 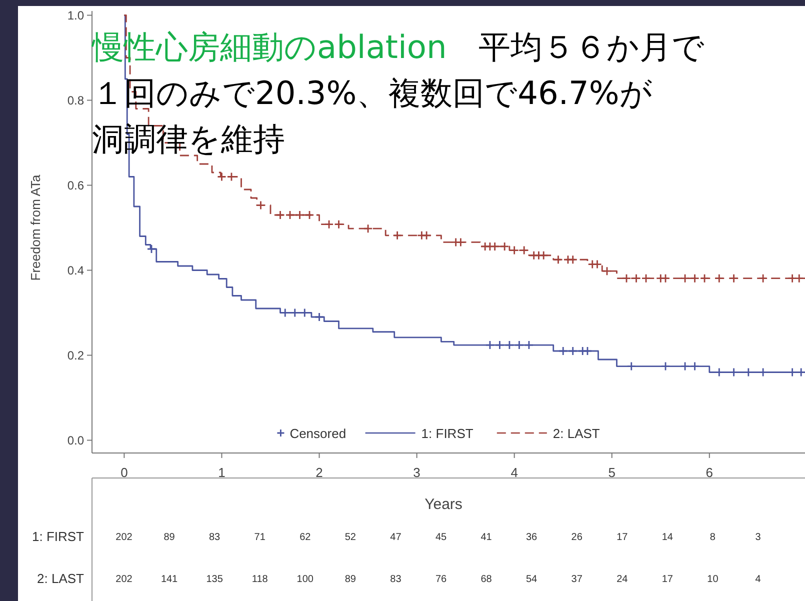 What do you see at coordinates (612, 472) in the screenshot?
I see `x-tick-label: 5` at bounding box center [612, 472].